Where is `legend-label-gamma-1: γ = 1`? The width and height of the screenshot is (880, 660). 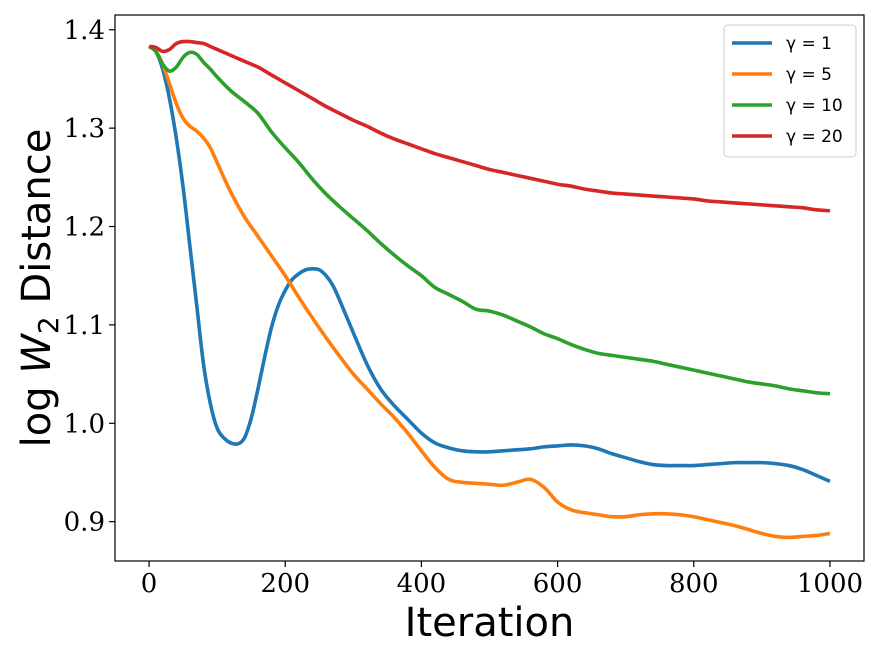
legend-label-gamma-1: γ = 1 is located at coordinates (809, 44).